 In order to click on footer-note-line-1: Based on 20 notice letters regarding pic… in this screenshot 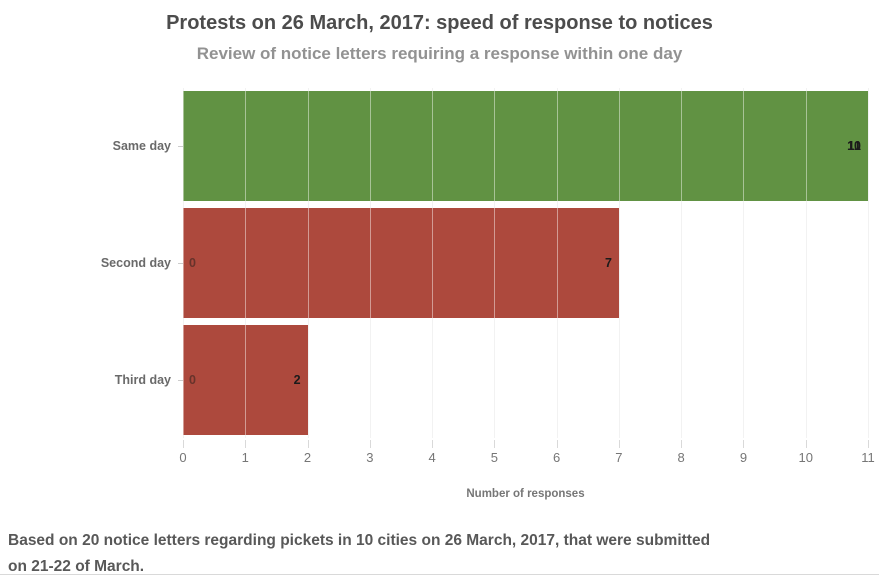, I will do `click(359, 540)`.